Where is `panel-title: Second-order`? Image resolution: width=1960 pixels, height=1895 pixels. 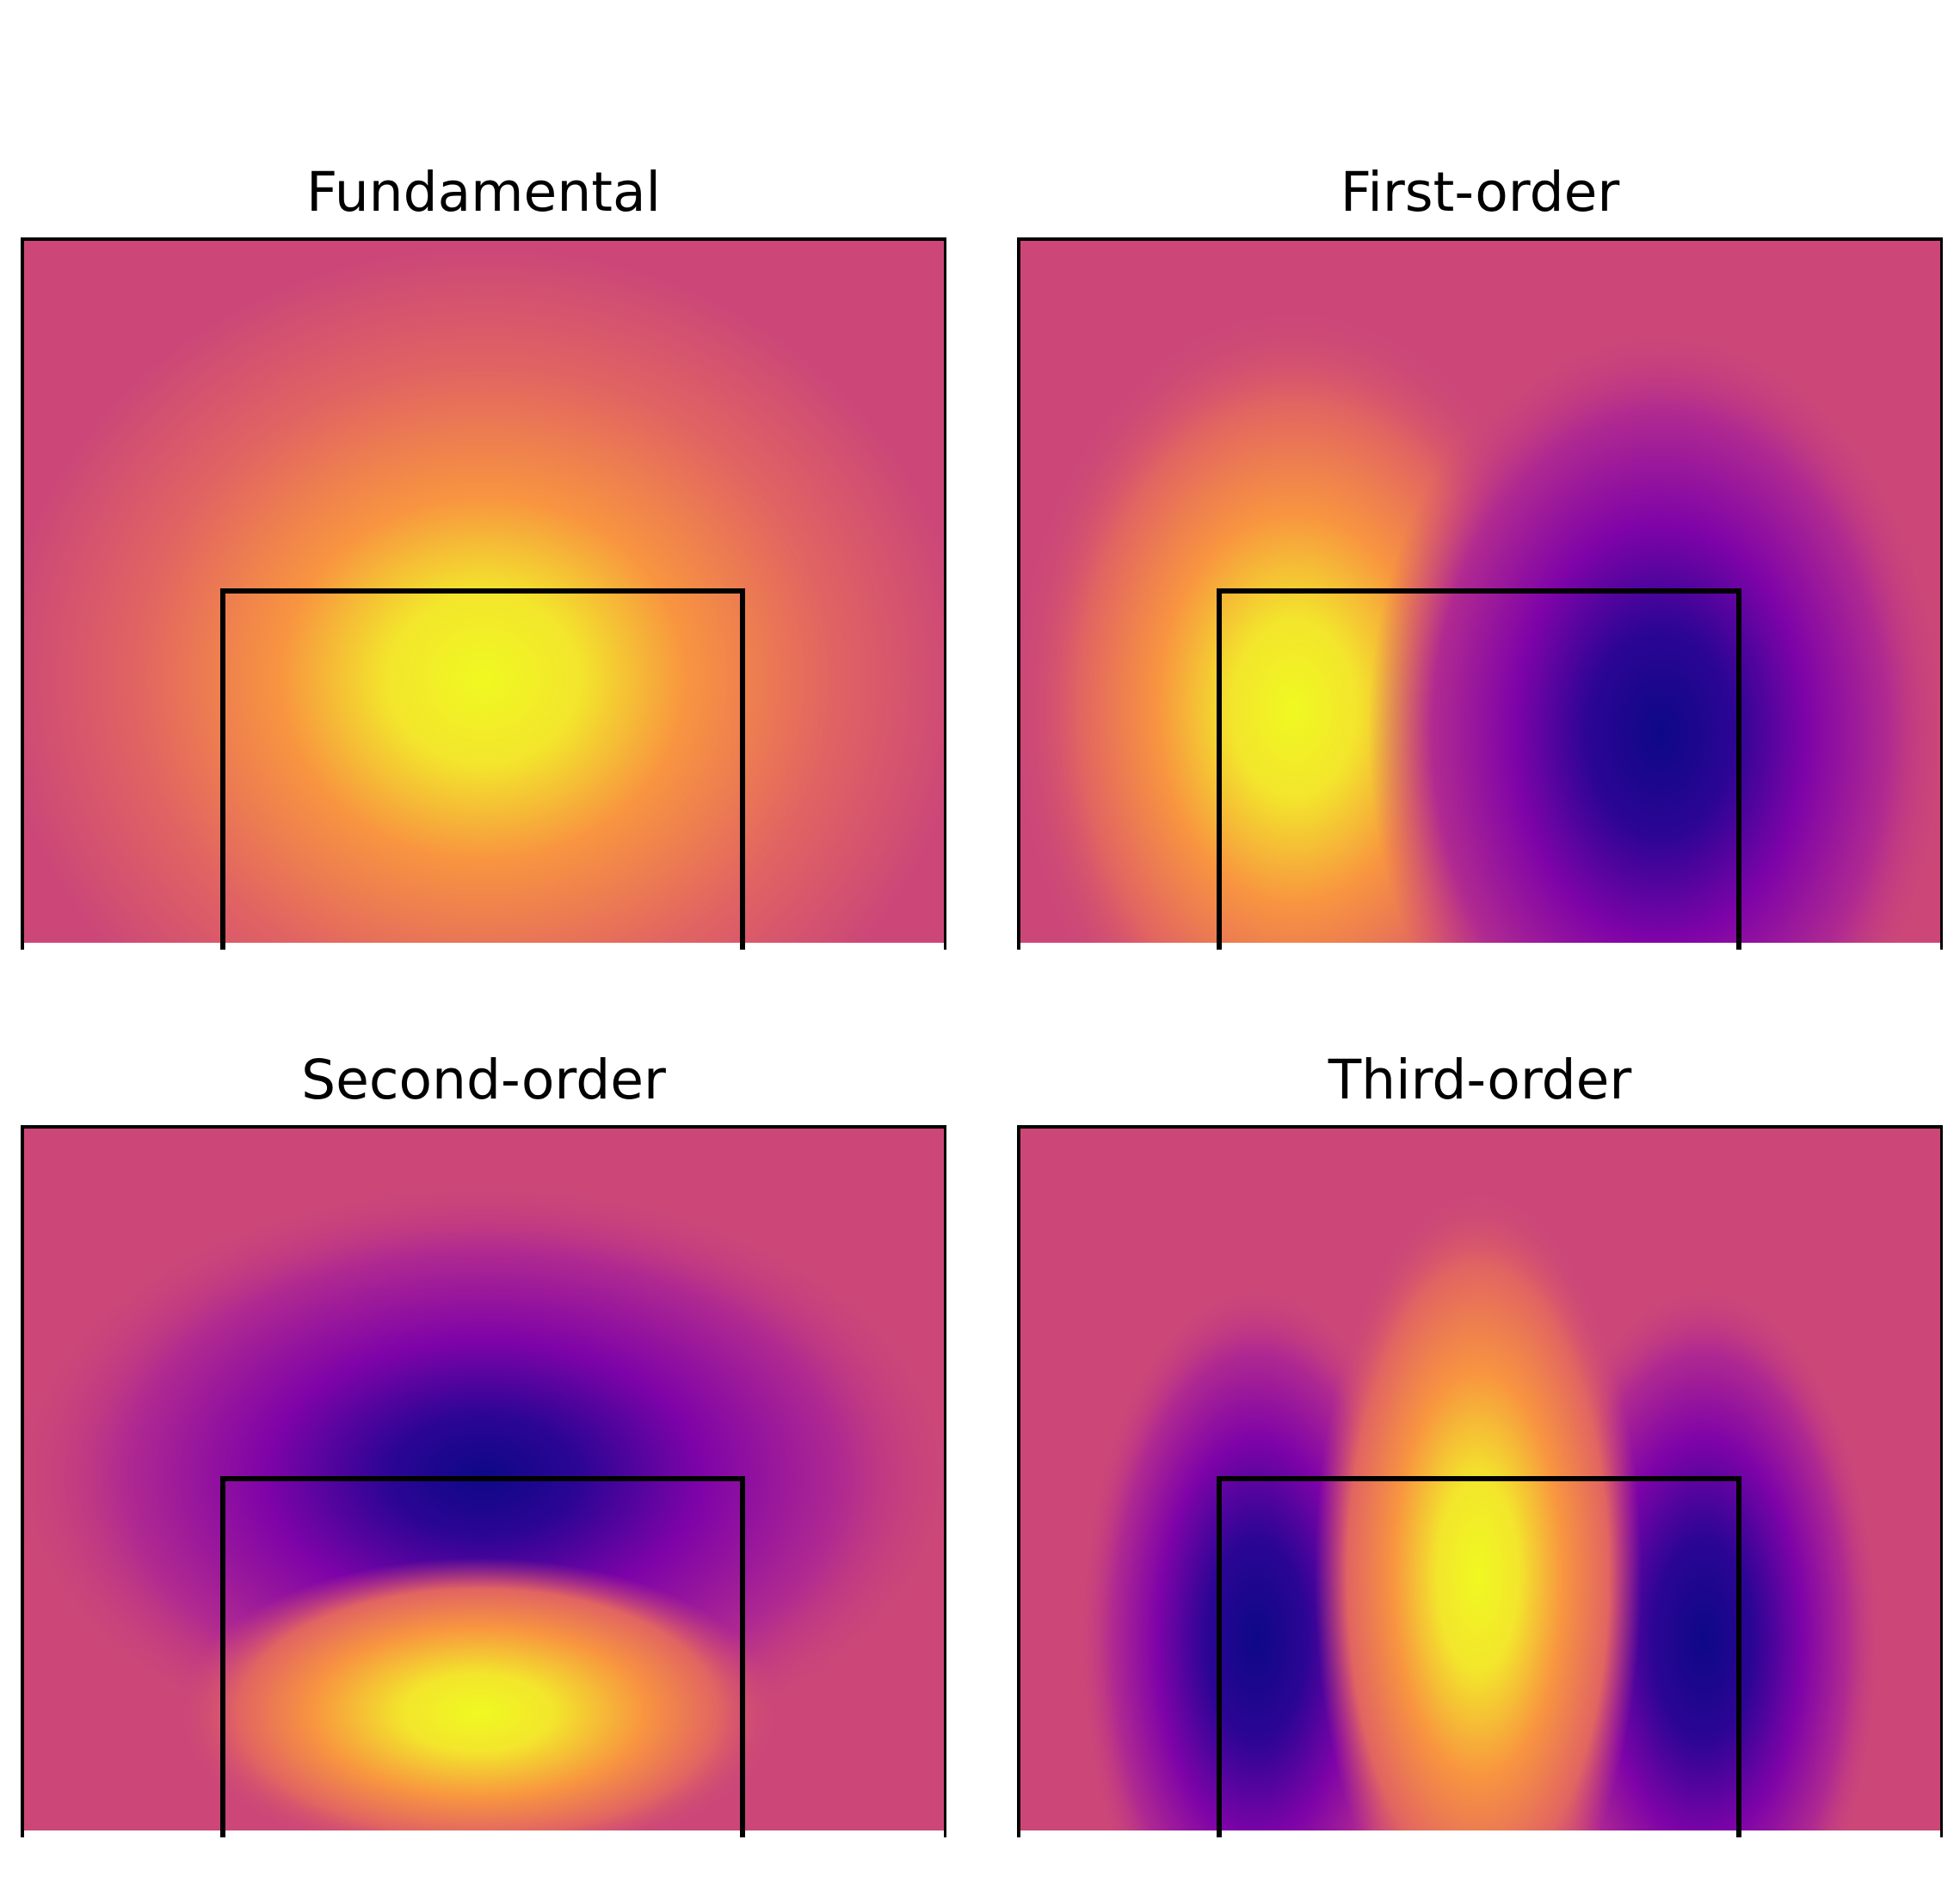
panel-title: Second-order is located at coordinates (484, 1080).